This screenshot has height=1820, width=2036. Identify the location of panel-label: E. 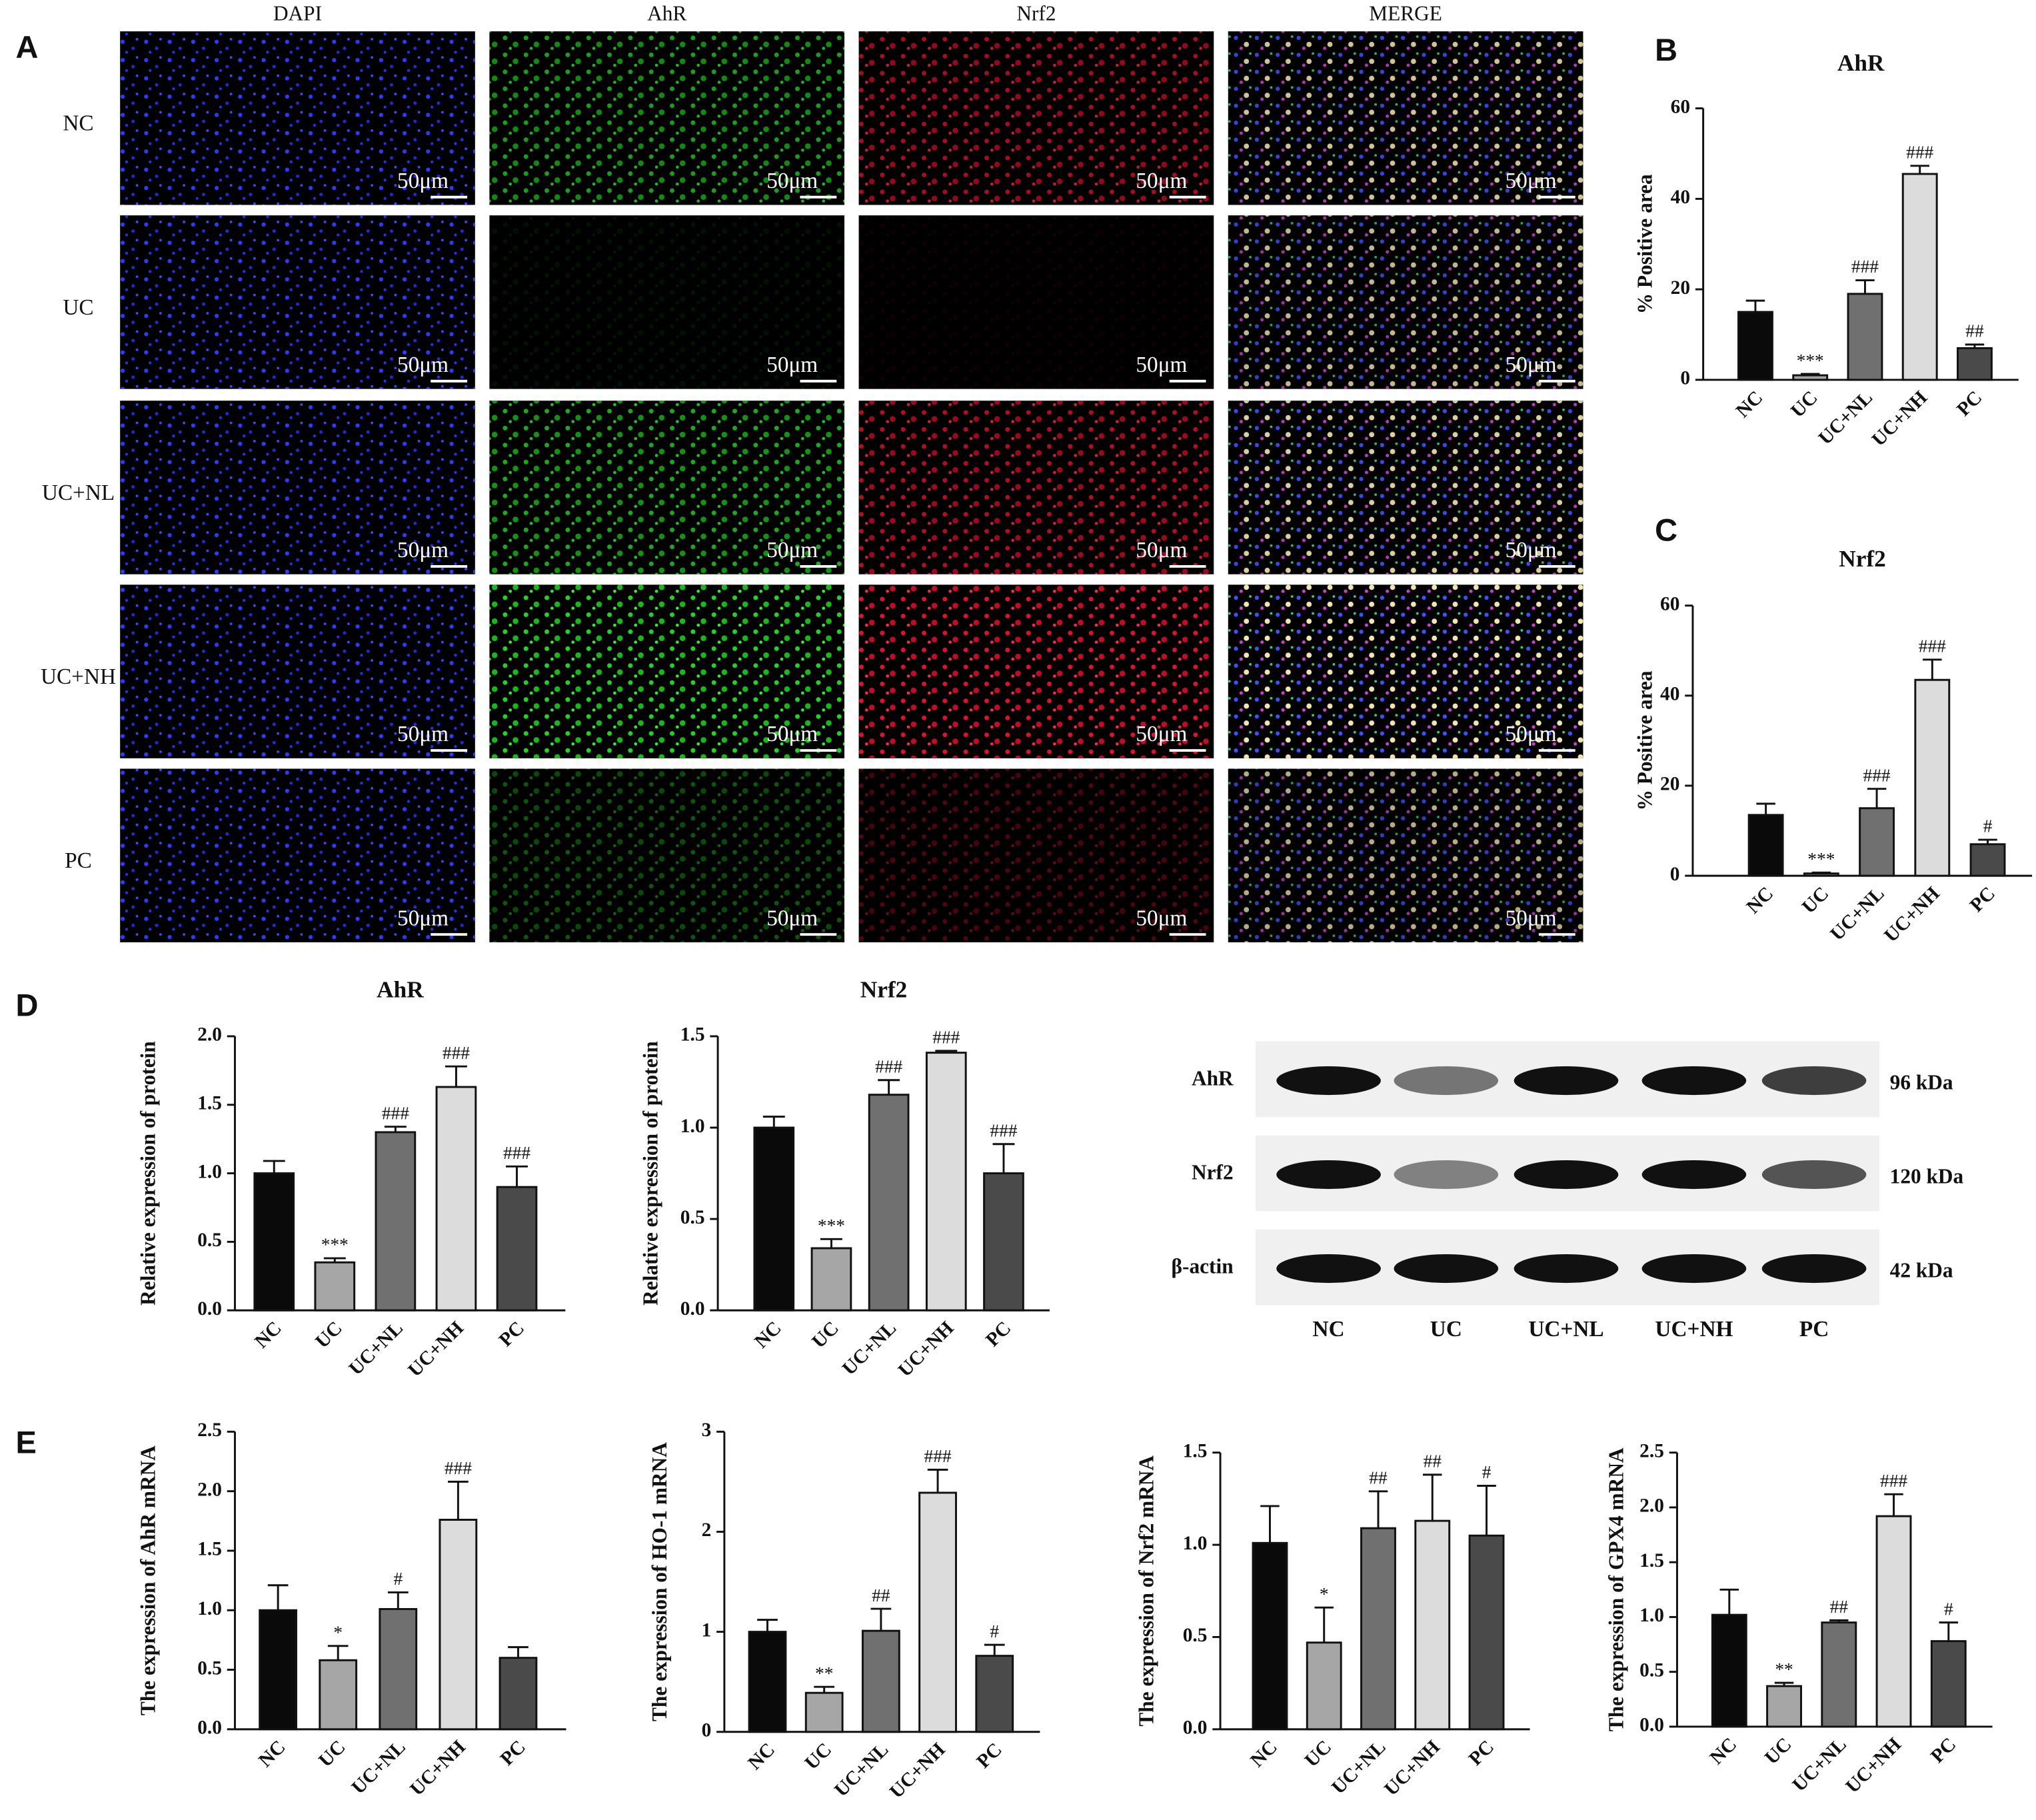
(26, 1441).